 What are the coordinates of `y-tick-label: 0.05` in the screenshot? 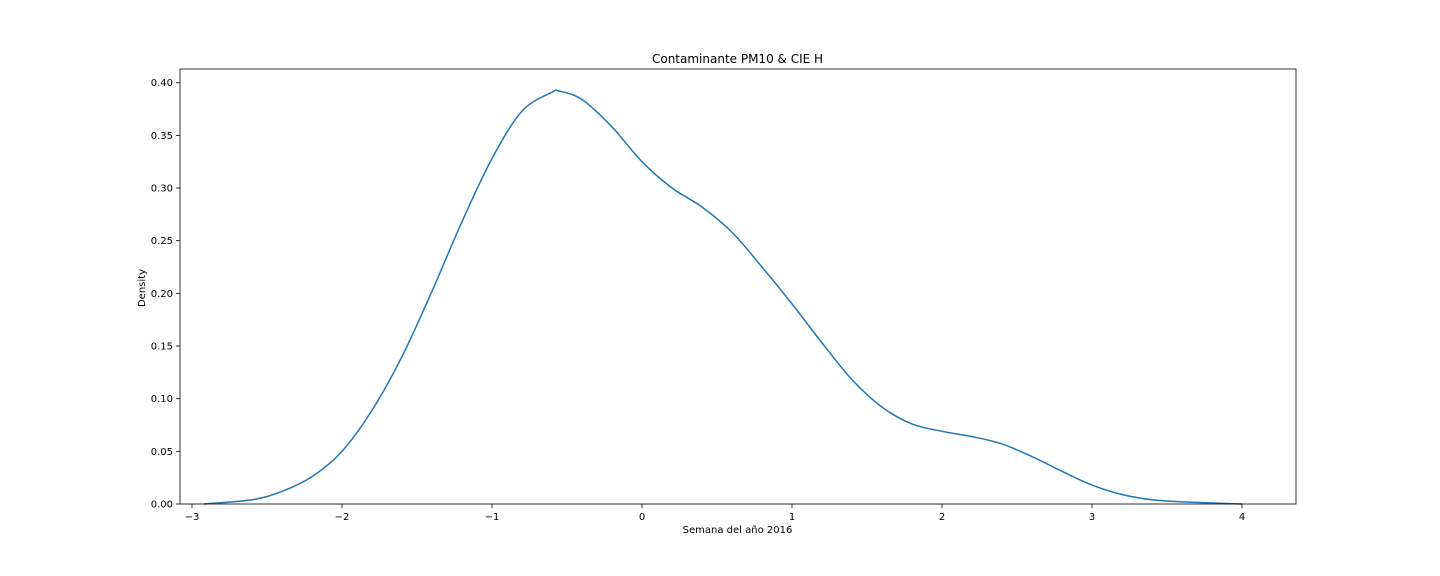 It's located at (162, 452).